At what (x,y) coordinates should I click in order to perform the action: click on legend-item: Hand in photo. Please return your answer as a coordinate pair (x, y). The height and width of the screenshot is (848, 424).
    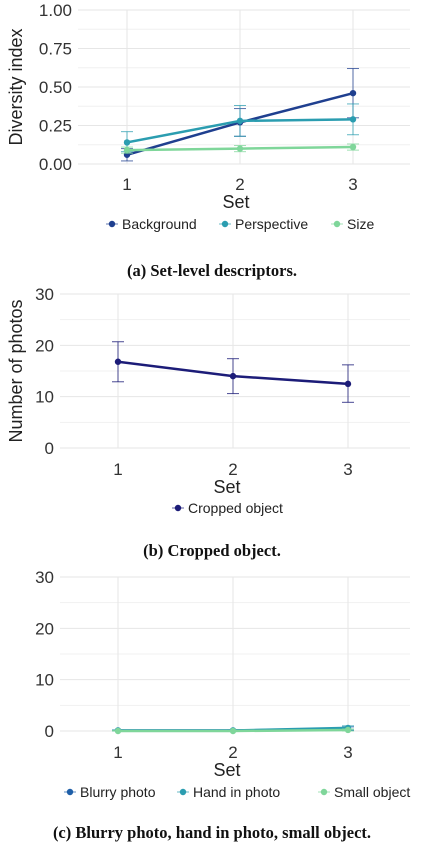
    Looking at the image, I should click on (228, 792).